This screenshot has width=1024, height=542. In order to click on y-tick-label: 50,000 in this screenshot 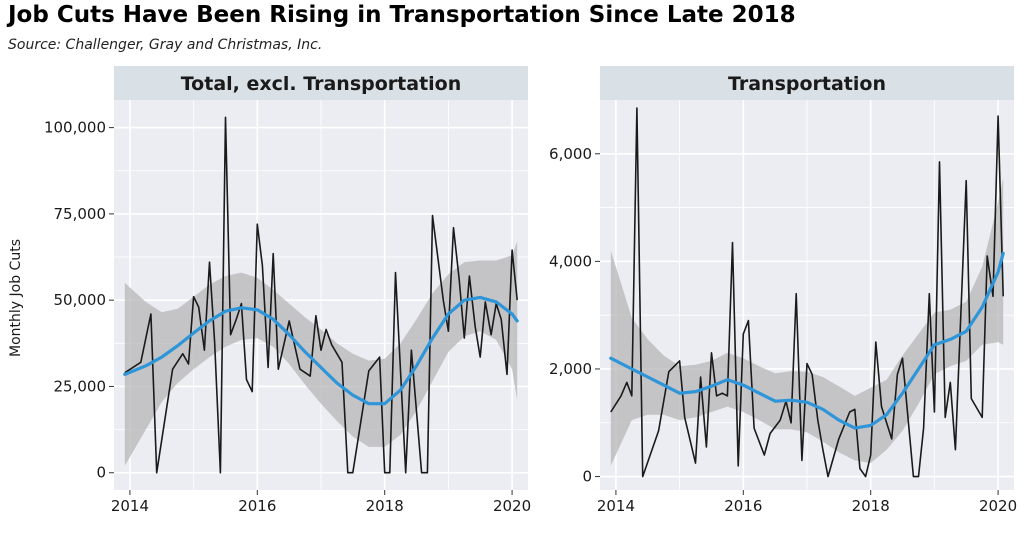, I will do `click(80, 300)`.